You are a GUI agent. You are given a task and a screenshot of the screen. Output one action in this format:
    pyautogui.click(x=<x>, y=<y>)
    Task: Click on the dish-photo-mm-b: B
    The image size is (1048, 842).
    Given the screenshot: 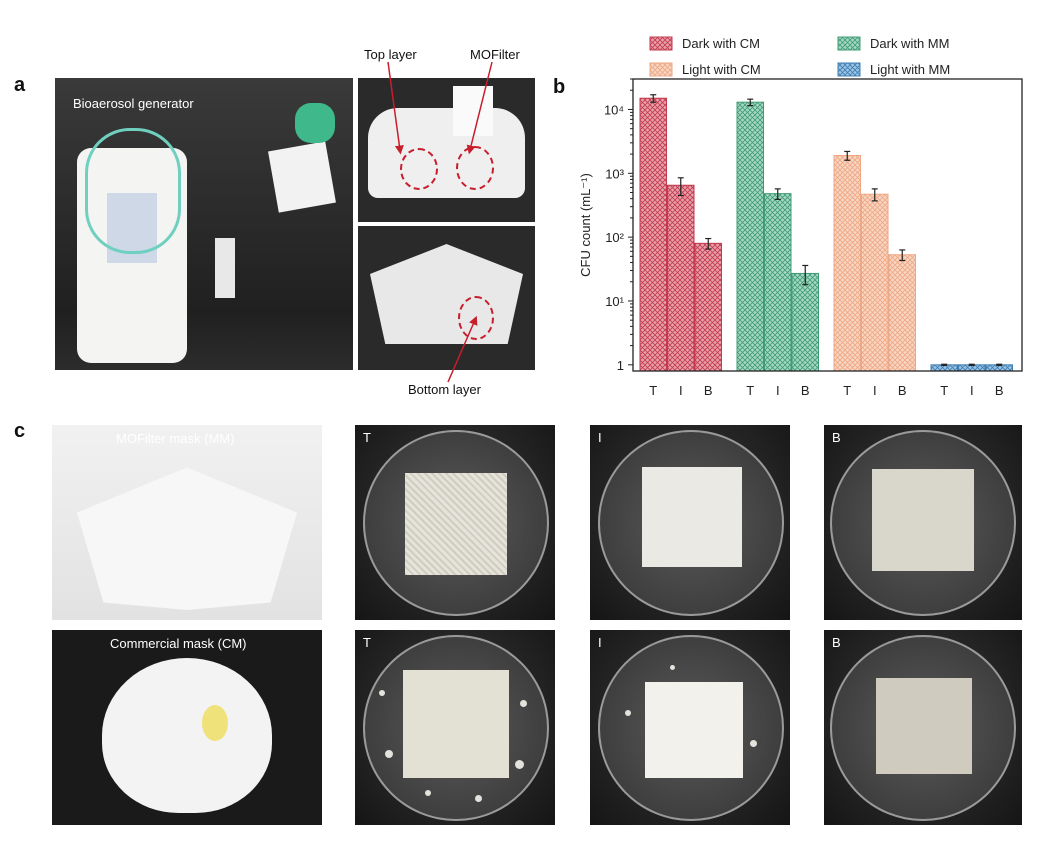 What is the action you would take?
    pyautogui.click(x=923, y=522)
    